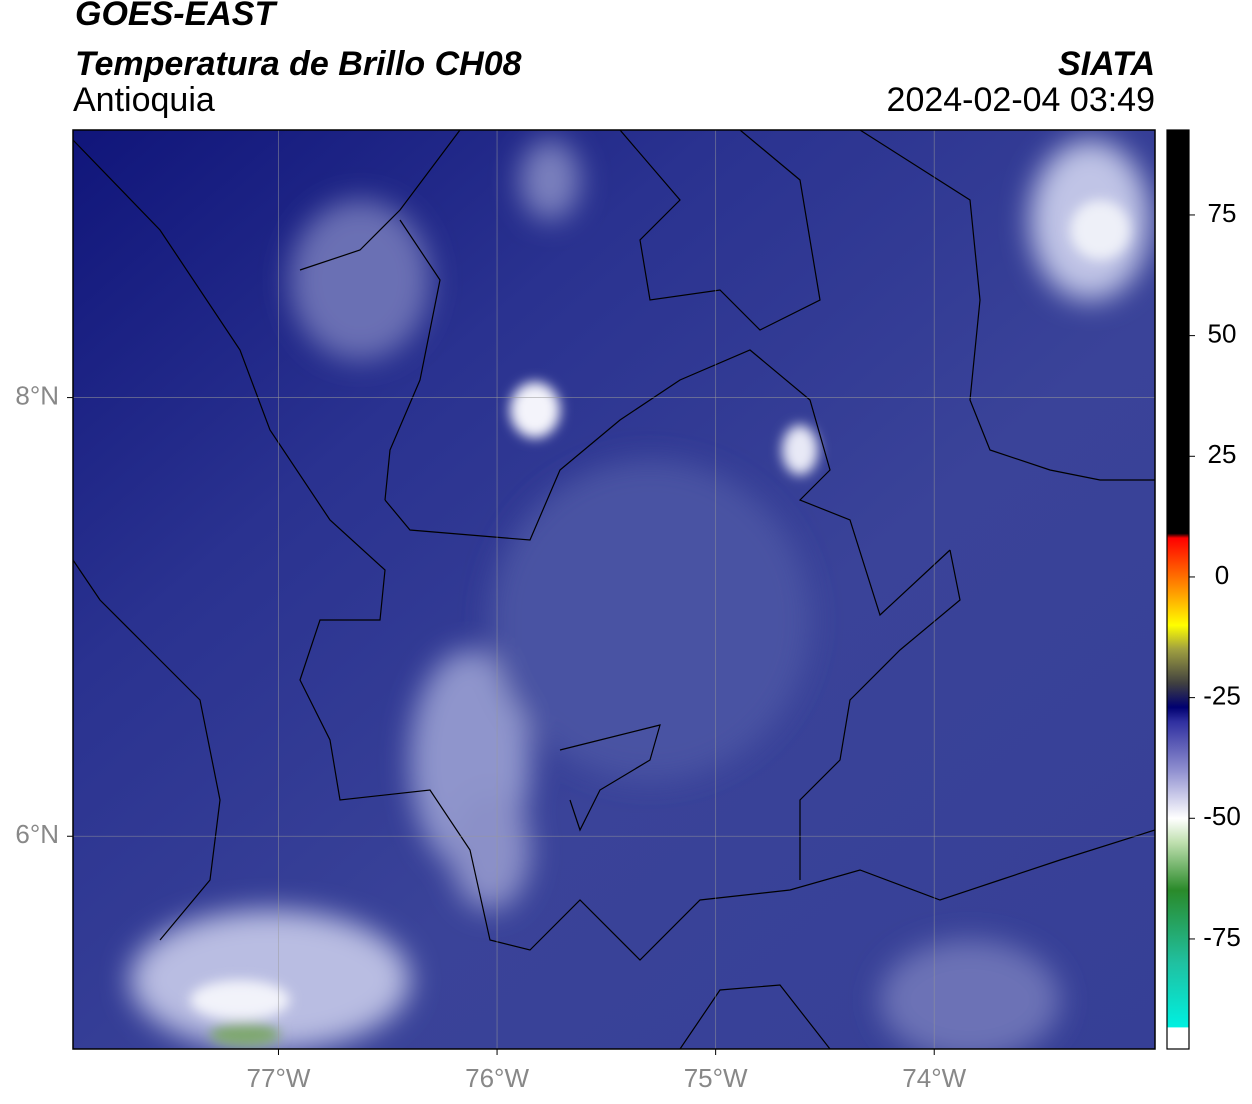  What do you see at coordinates (1222, 213) in the screenshot?
I see `colorbar-tick-label: 75` at bounding box center [1222, 213].